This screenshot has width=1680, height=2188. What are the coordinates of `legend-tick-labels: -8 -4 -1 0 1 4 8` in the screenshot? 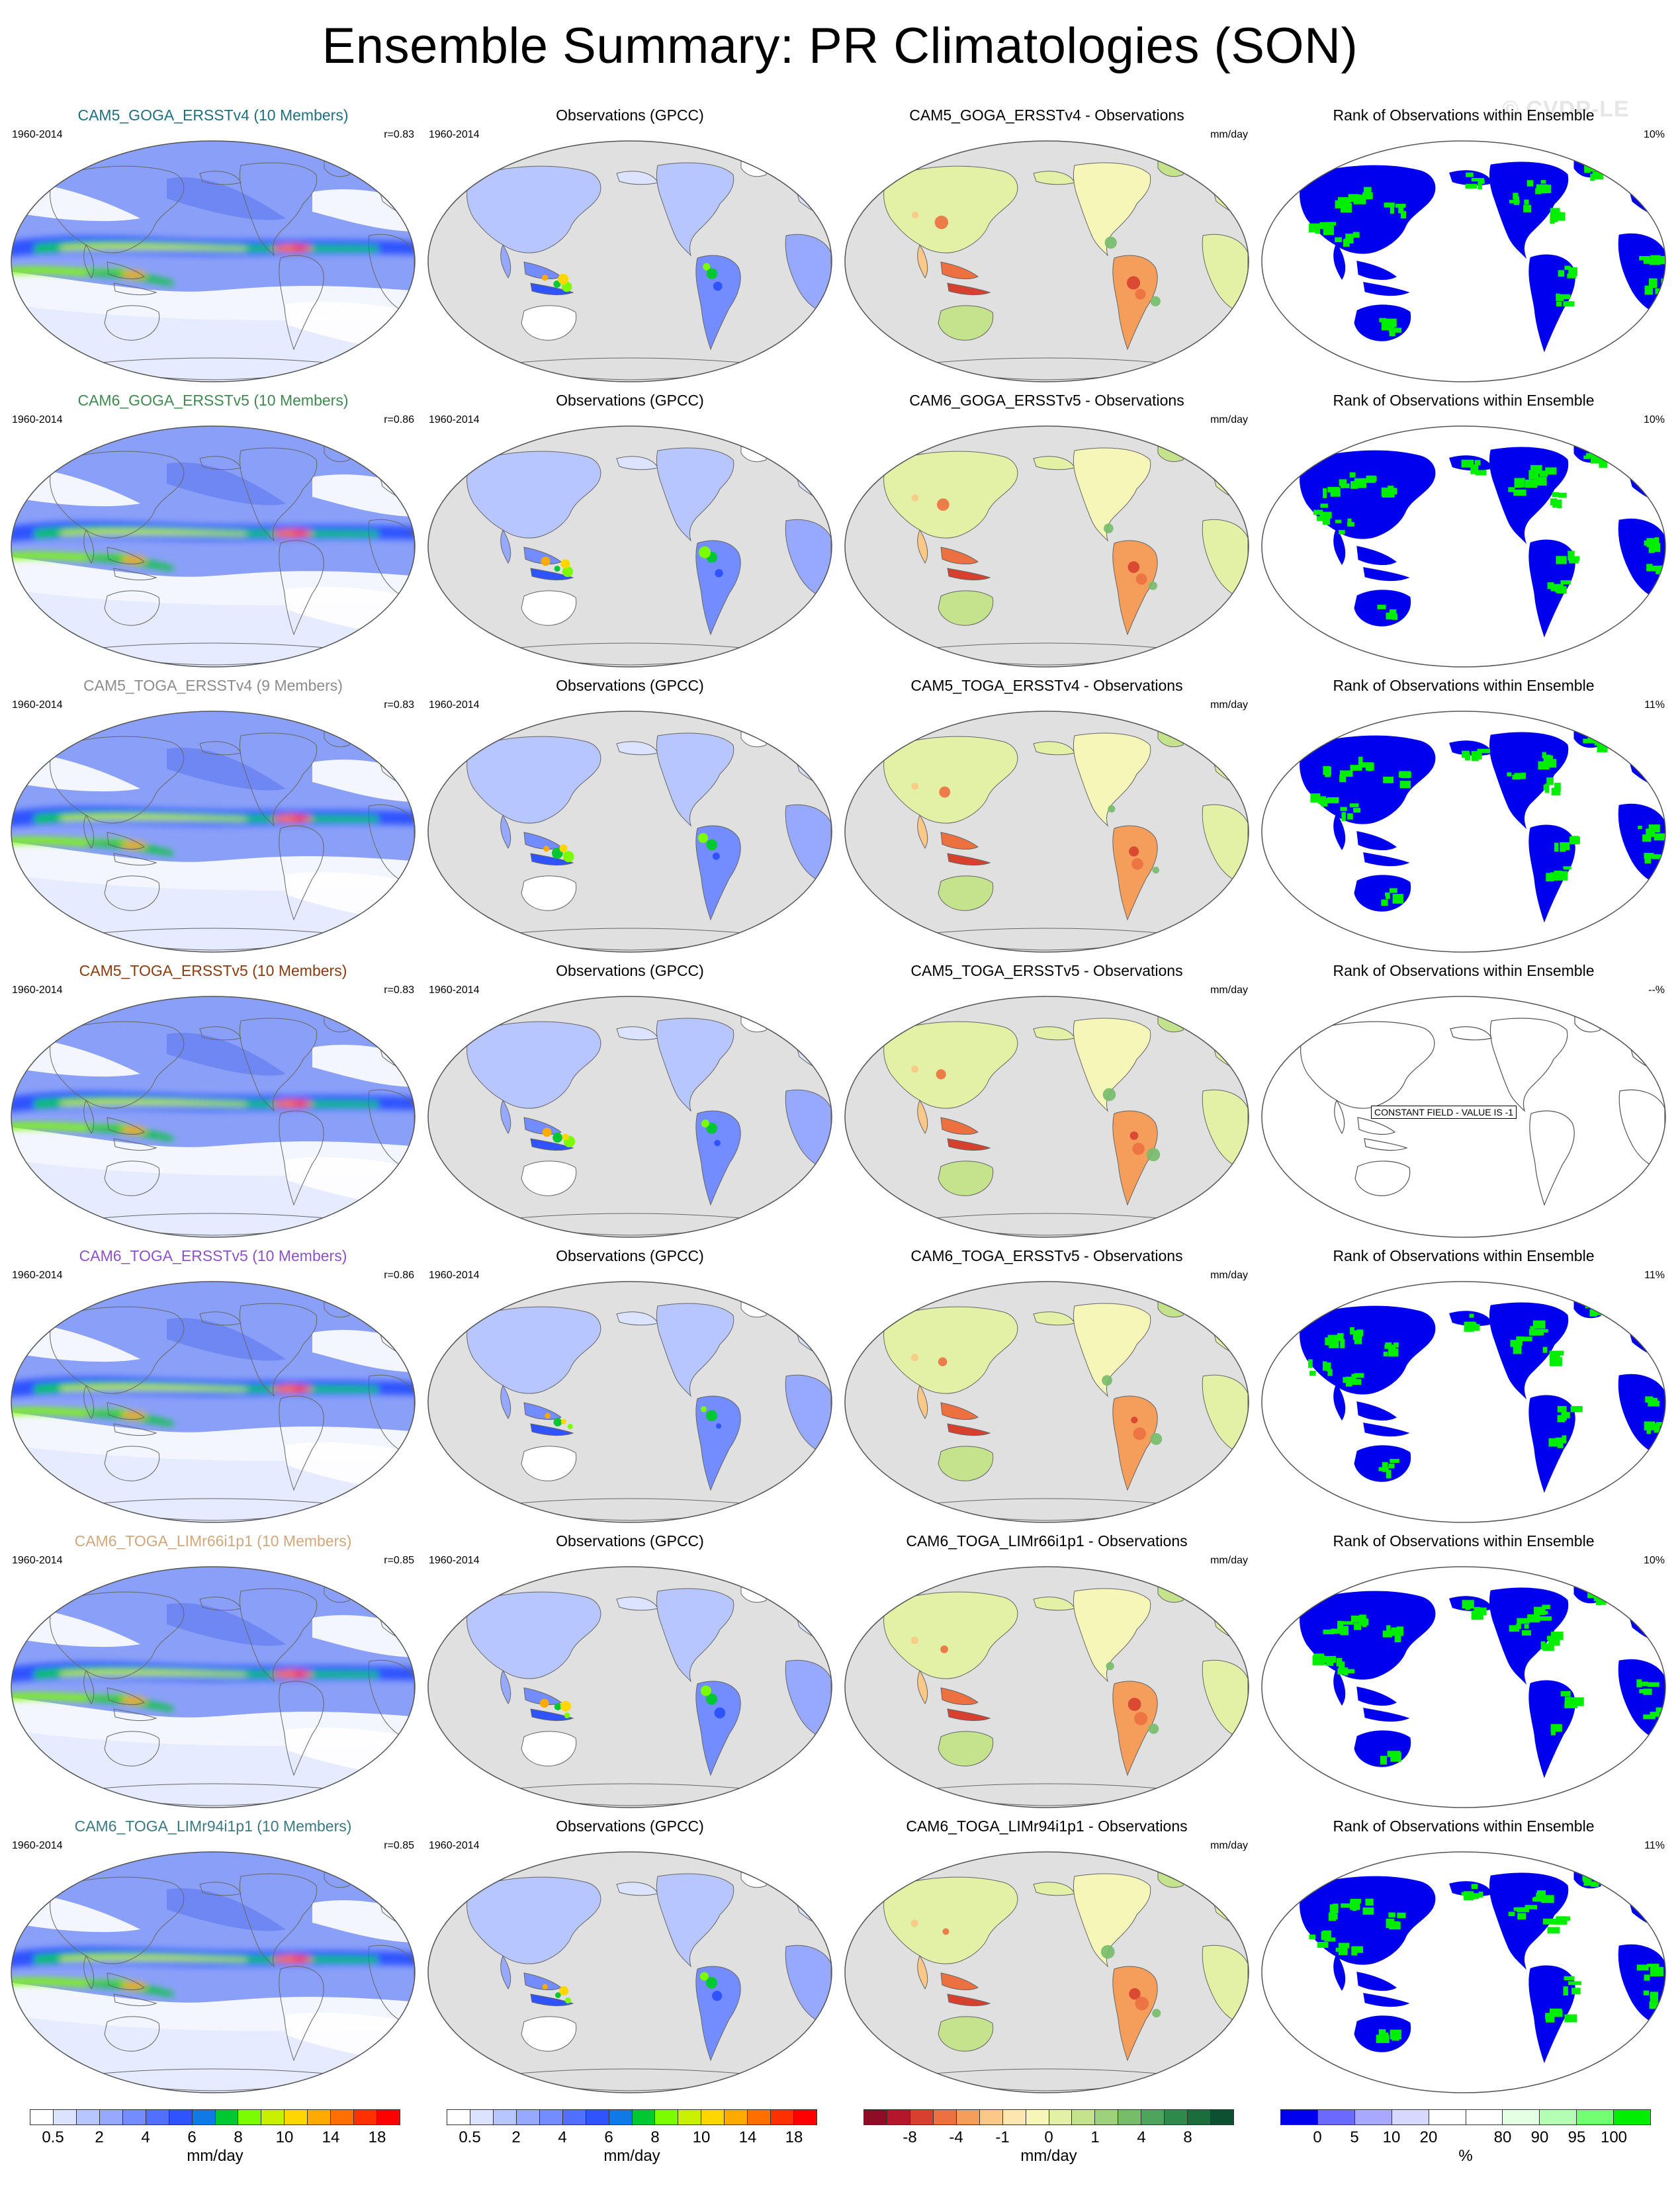 It's located at (1048, 2138).